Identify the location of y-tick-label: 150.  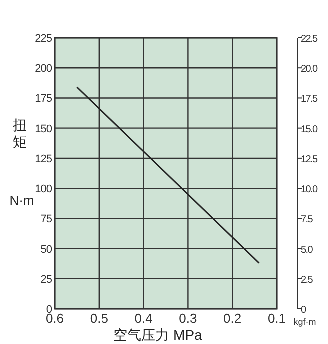
(43, 129).